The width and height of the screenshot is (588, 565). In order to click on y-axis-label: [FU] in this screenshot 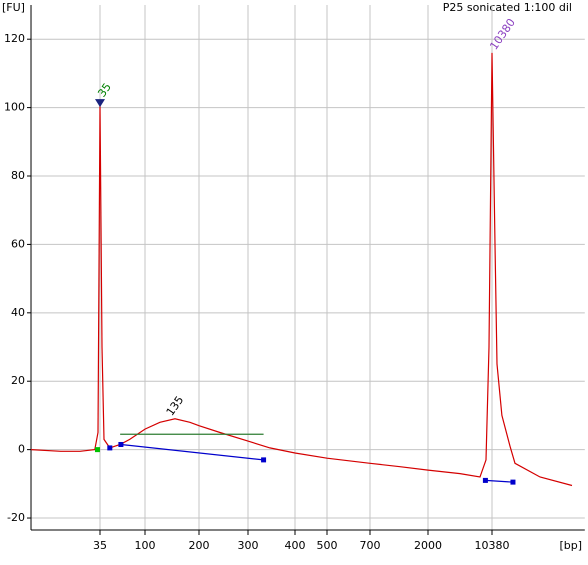, I will do `click(13, 7)`.